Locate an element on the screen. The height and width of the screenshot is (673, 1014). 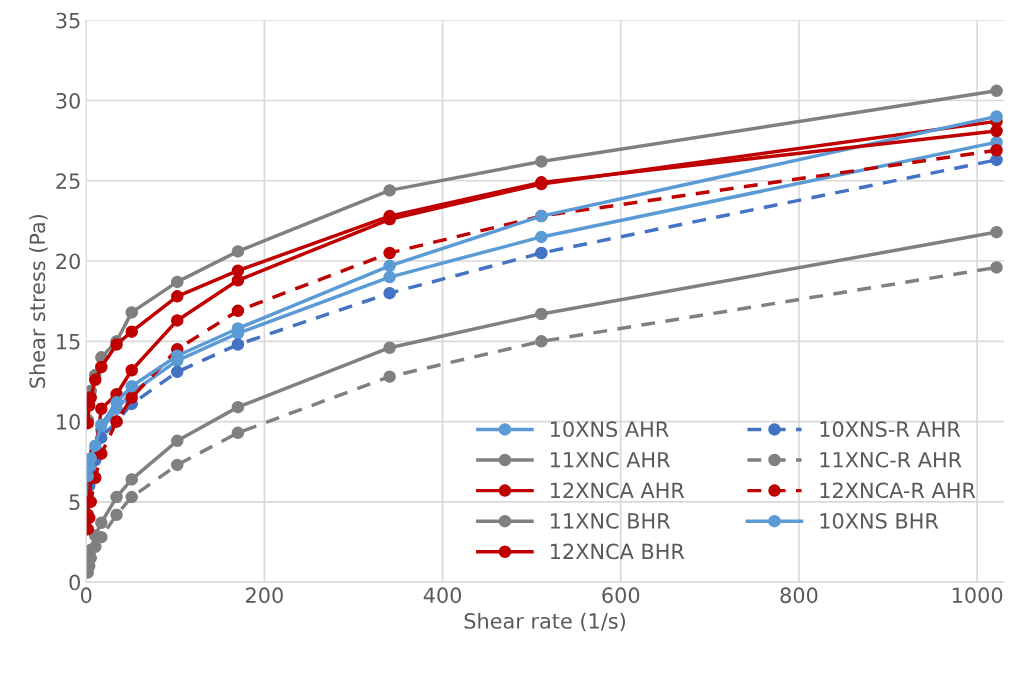
x-tick-label: 800 is located at coordinates (799, 595).